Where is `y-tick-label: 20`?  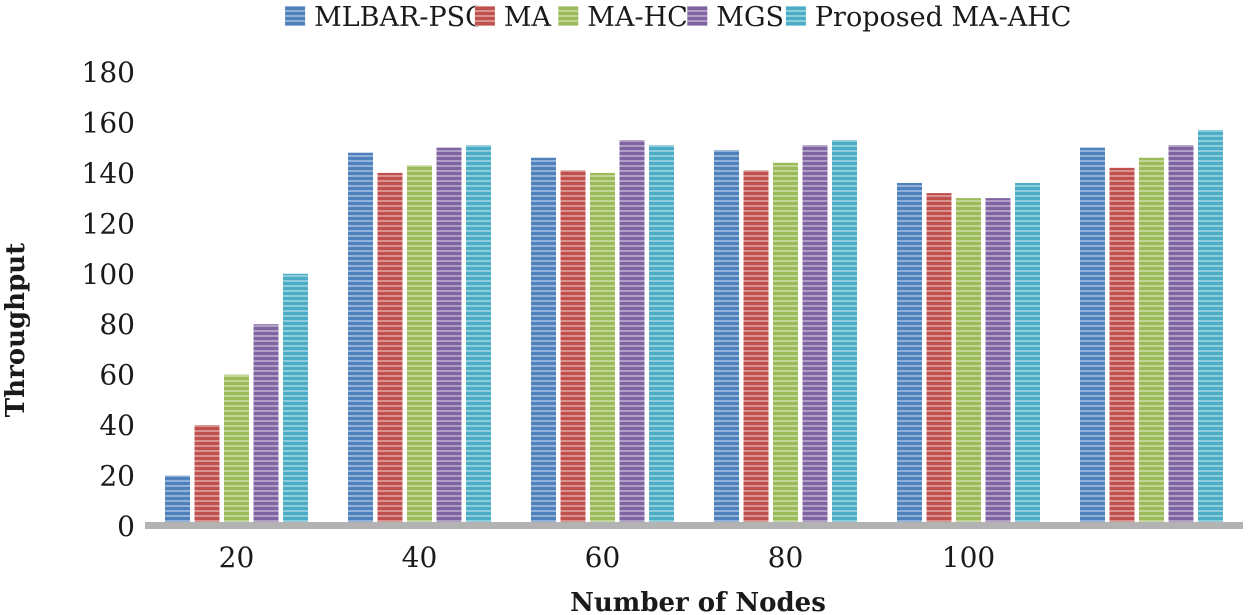 y-tick-label: 20 is located at coordinates (117, 476).